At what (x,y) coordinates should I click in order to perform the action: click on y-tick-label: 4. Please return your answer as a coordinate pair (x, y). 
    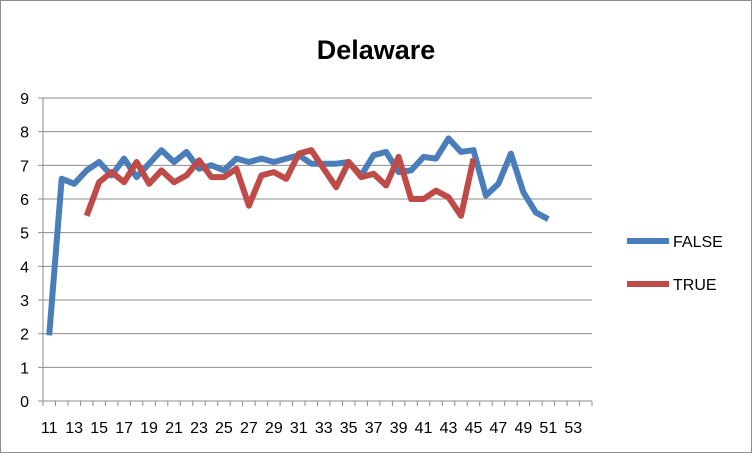
    Looking at the image, I should click on (24, 267).